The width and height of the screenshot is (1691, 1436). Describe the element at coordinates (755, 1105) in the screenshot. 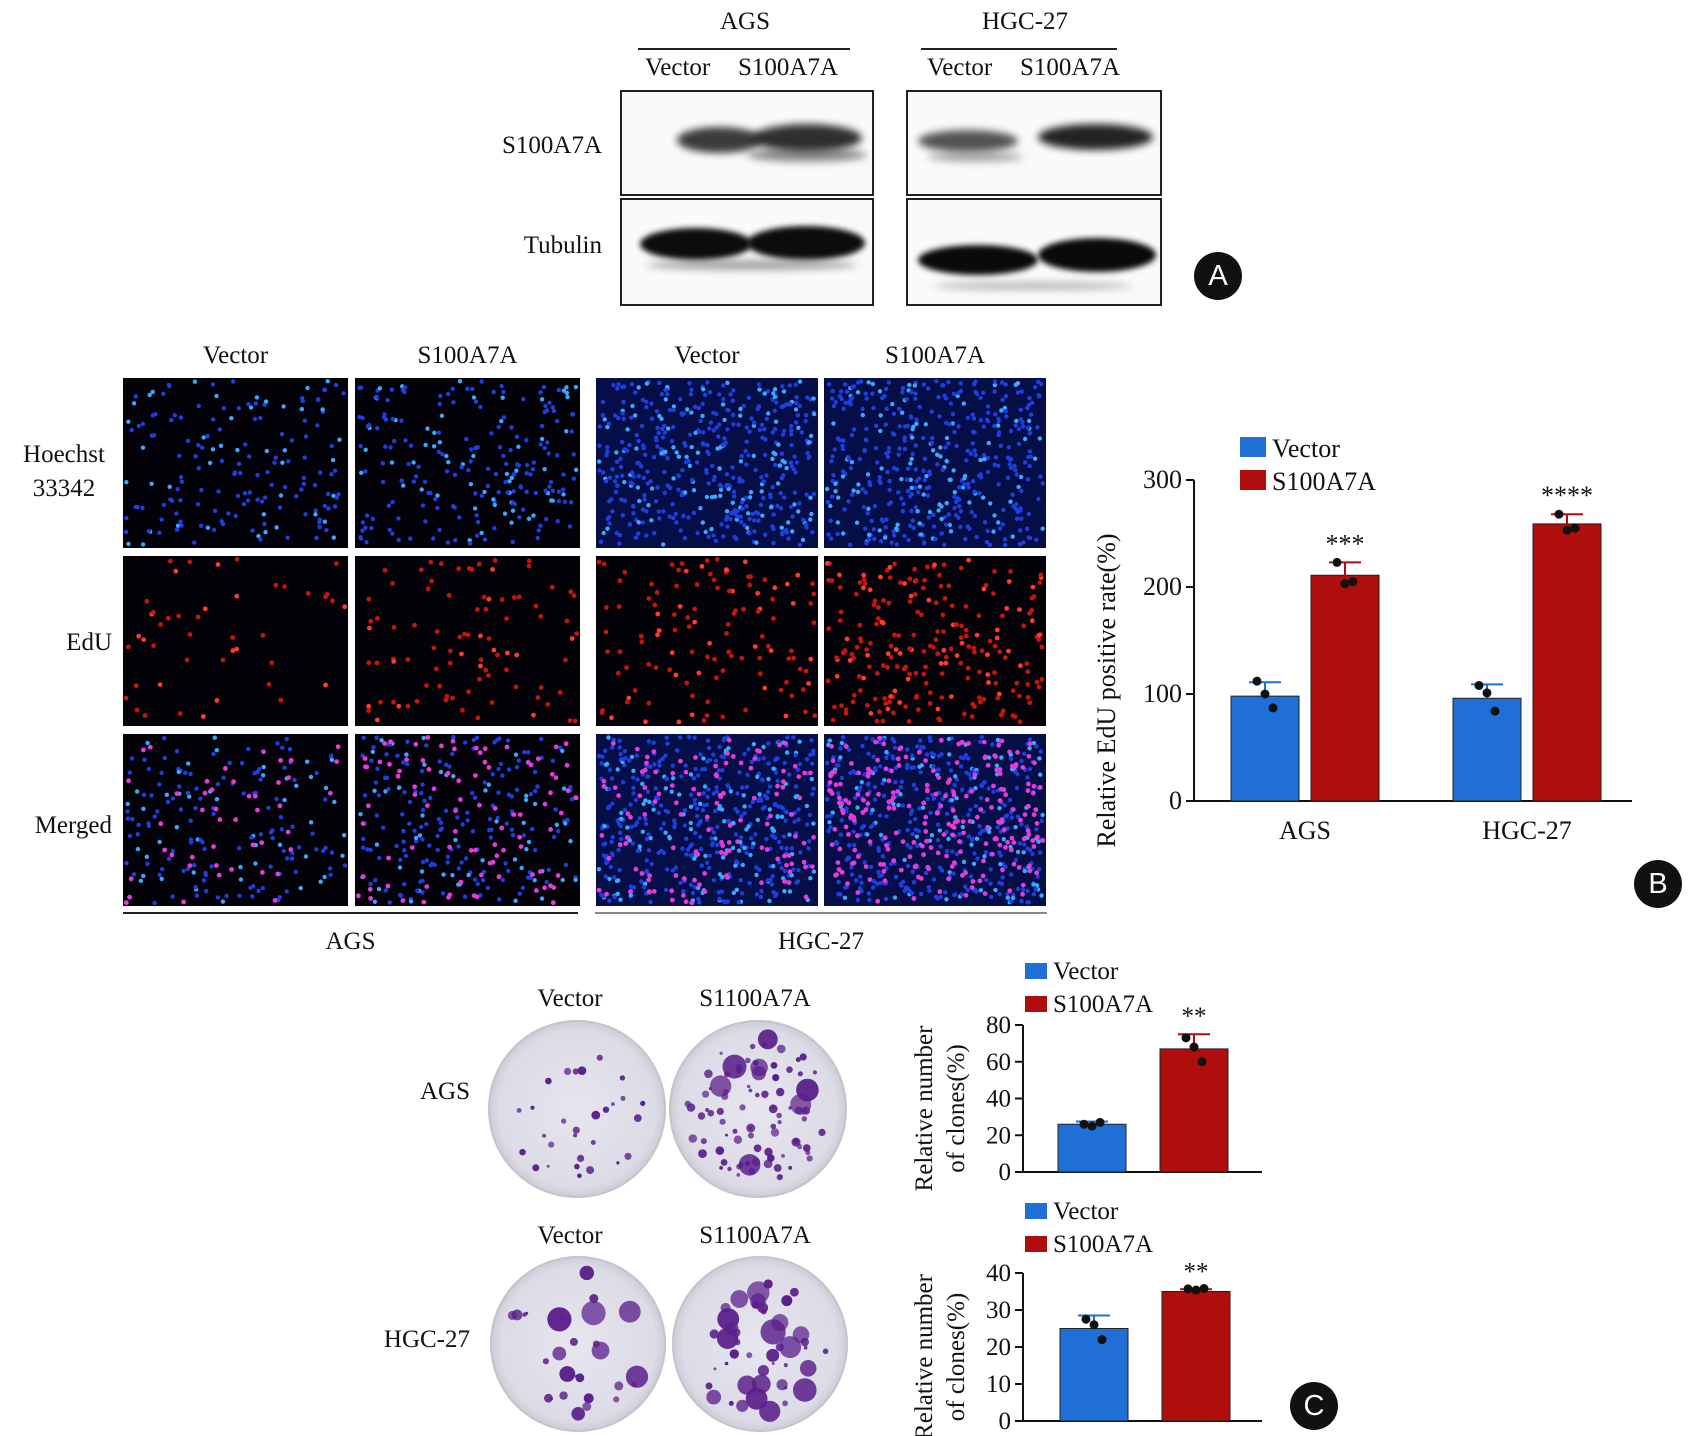

I see `colonies-ags-s100a7a` at that location.